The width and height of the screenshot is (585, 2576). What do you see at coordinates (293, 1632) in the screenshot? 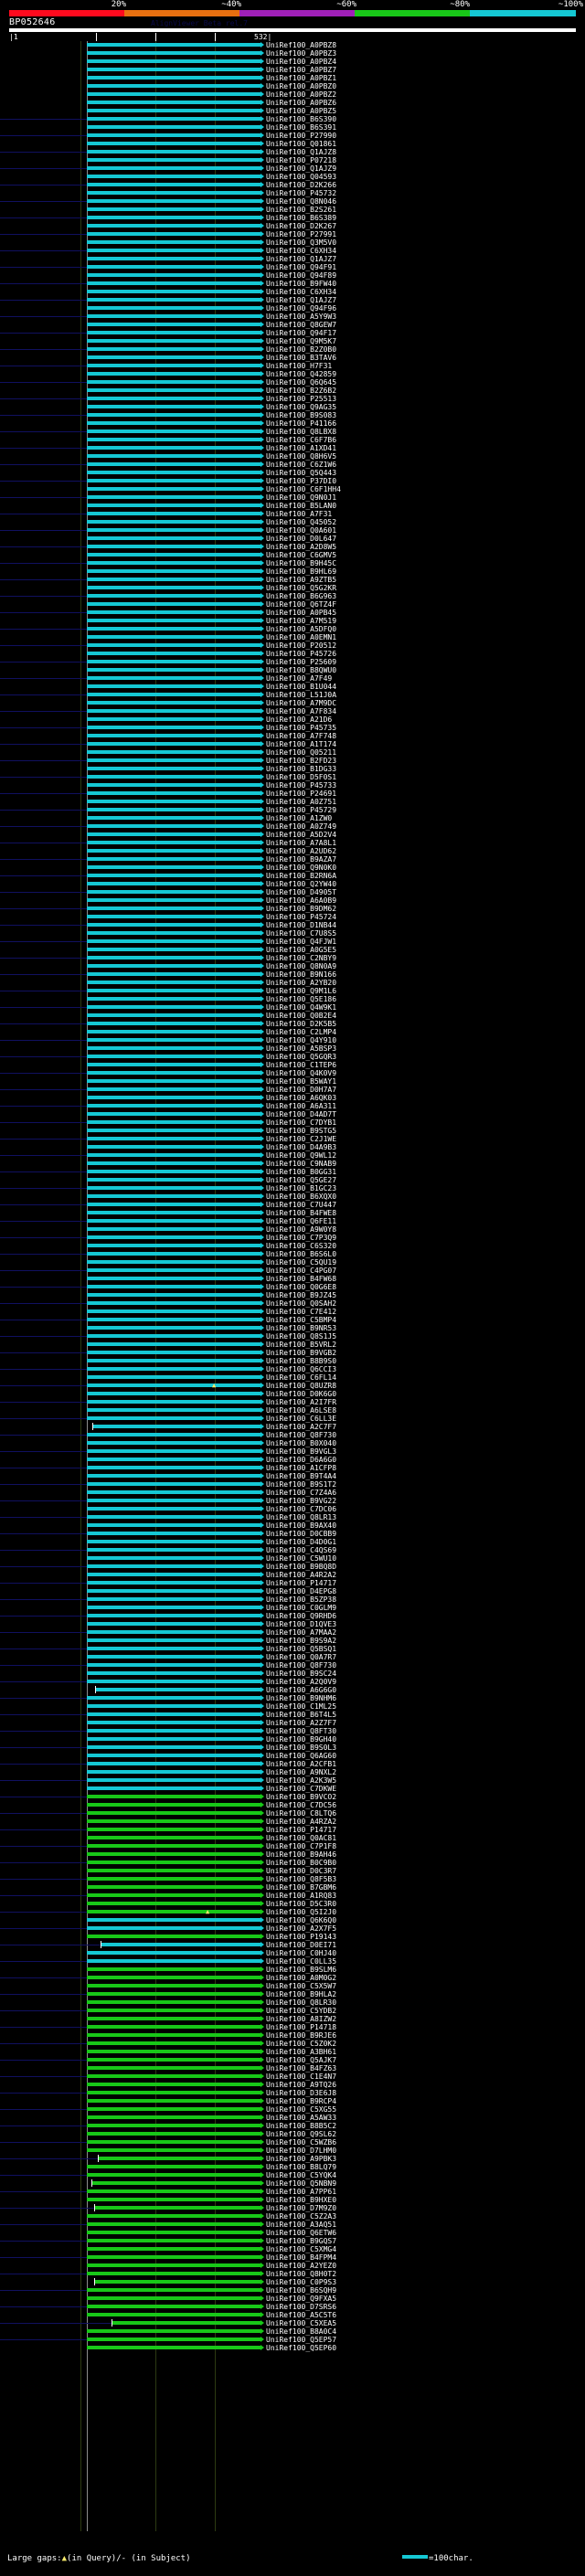
I see `alignment-row: UniRef100_A7MAA2` at bounding box center [293, 1632].